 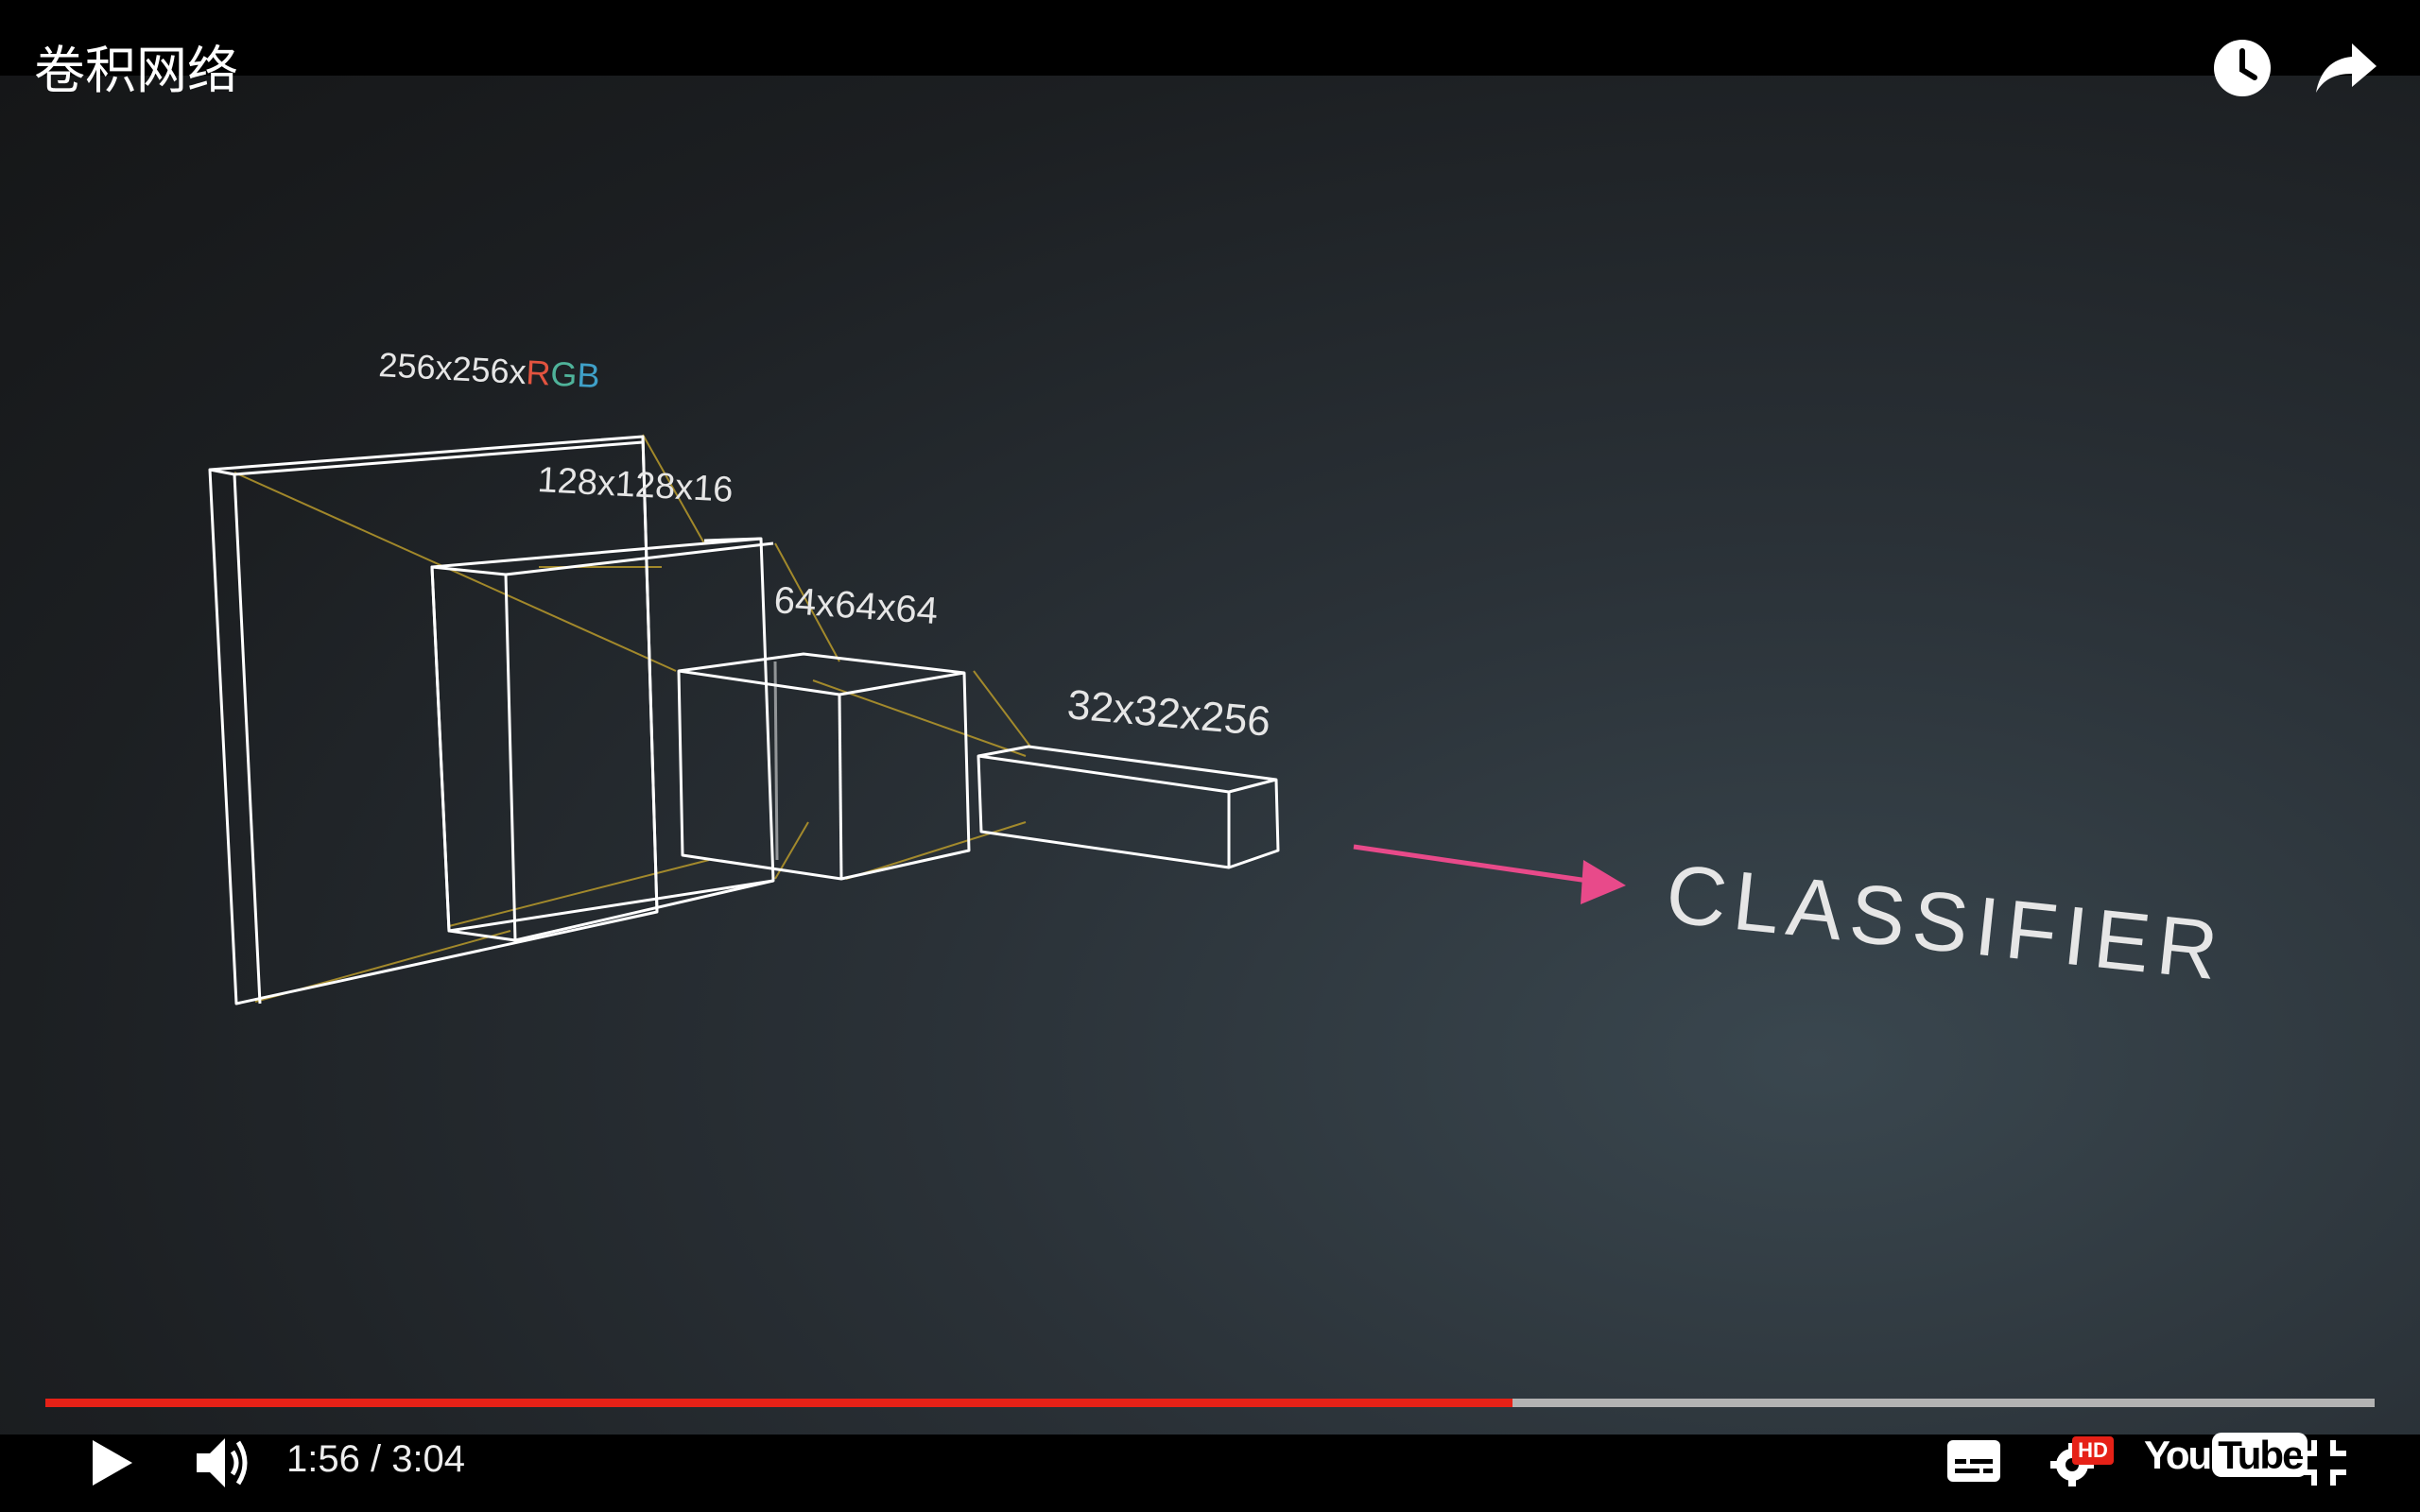 What do you see at coordinates (225, 1465) in the screenshot?
I see `volume-icon` at bounding box center [225, 1465].